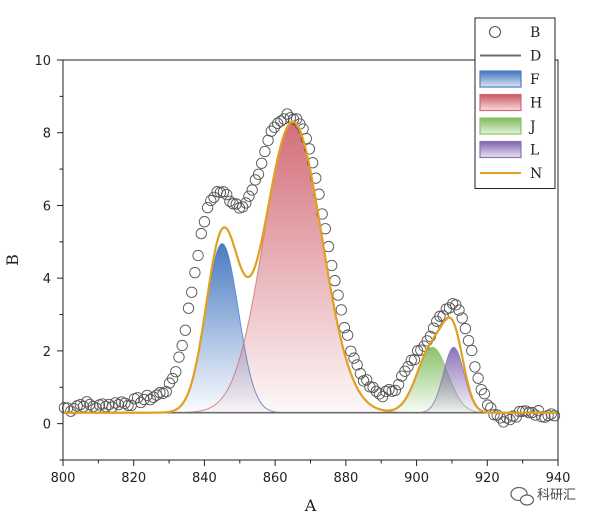 Image resolution: width=600 pixels, height=523 pixels. Describe the element at coordinates (536, 174) in the screenshot. I see `legend-label-N: N` at that location.